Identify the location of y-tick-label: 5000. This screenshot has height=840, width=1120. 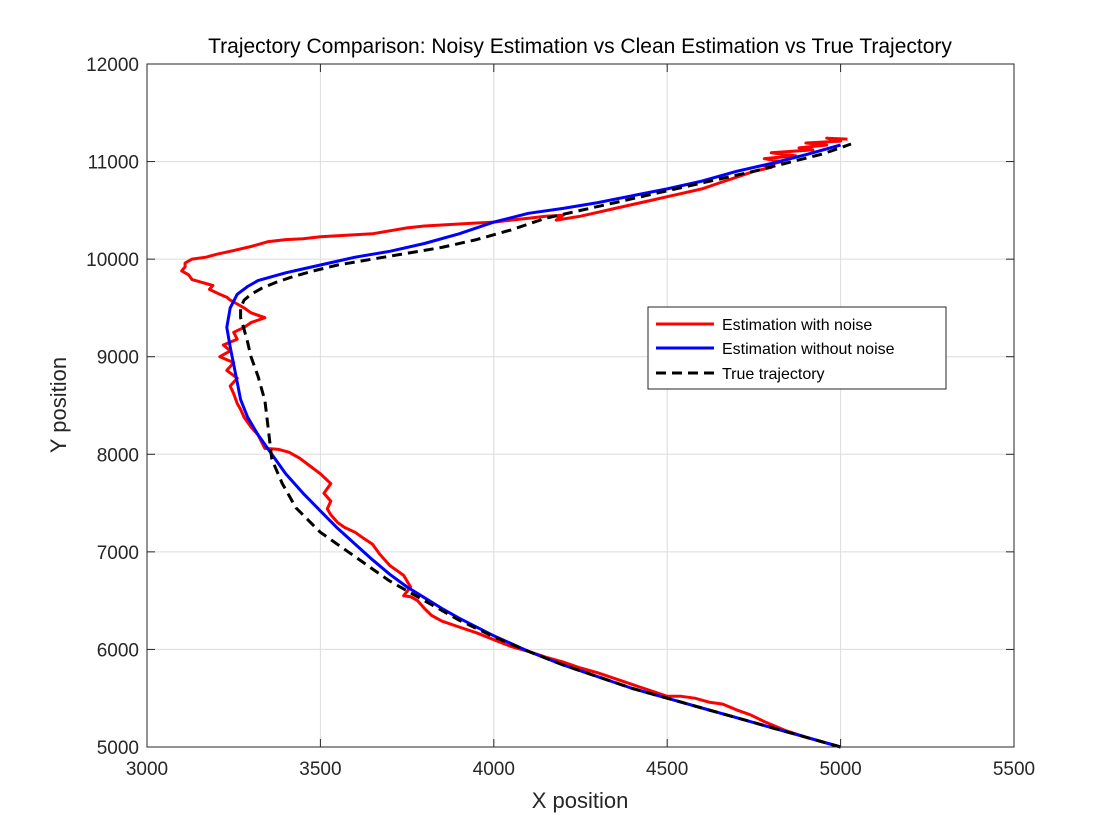
(118, 748).